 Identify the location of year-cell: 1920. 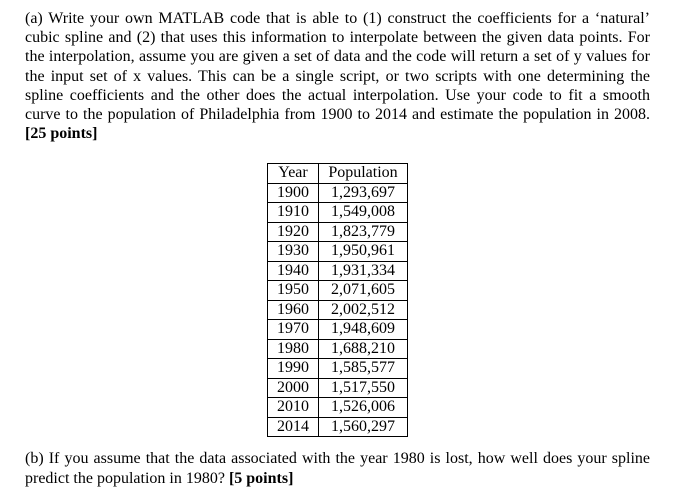
(293, 232).